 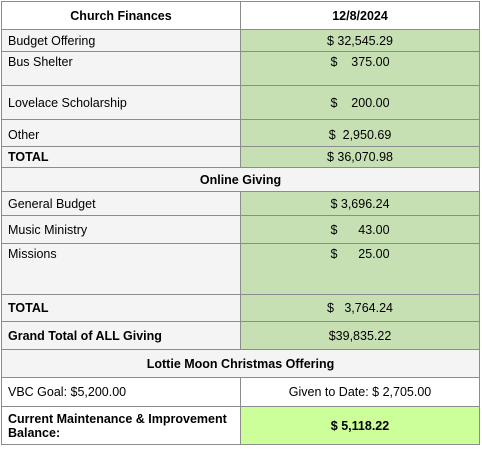 I want to click on label: Lovelace Scholarship, so click(x=121, y=102).